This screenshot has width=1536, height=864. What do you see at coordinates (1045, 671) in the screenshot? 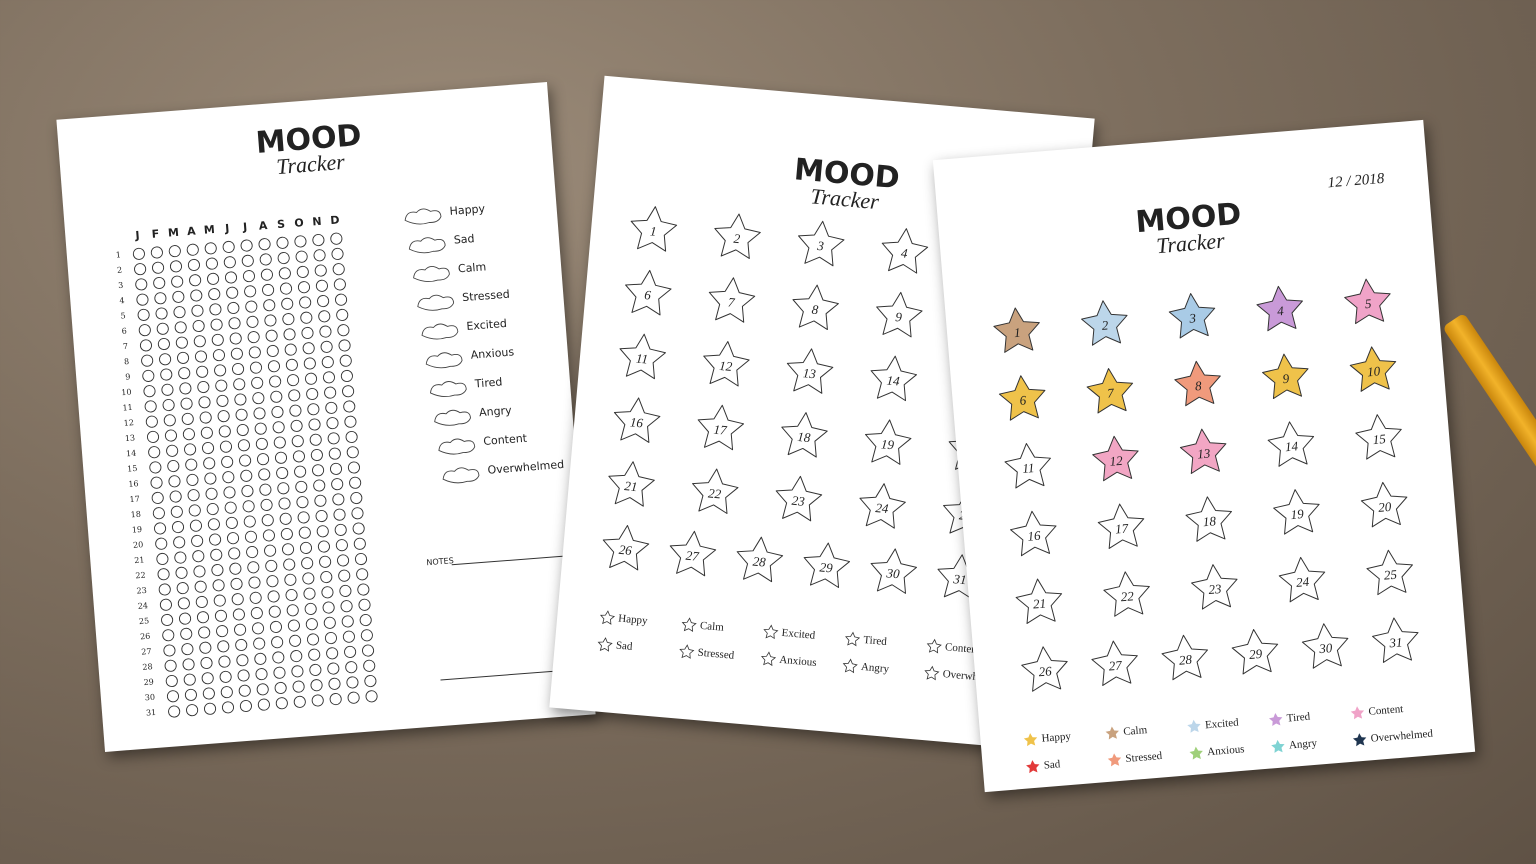
I see `star-number: 26` at bounding box center [1045, 671].